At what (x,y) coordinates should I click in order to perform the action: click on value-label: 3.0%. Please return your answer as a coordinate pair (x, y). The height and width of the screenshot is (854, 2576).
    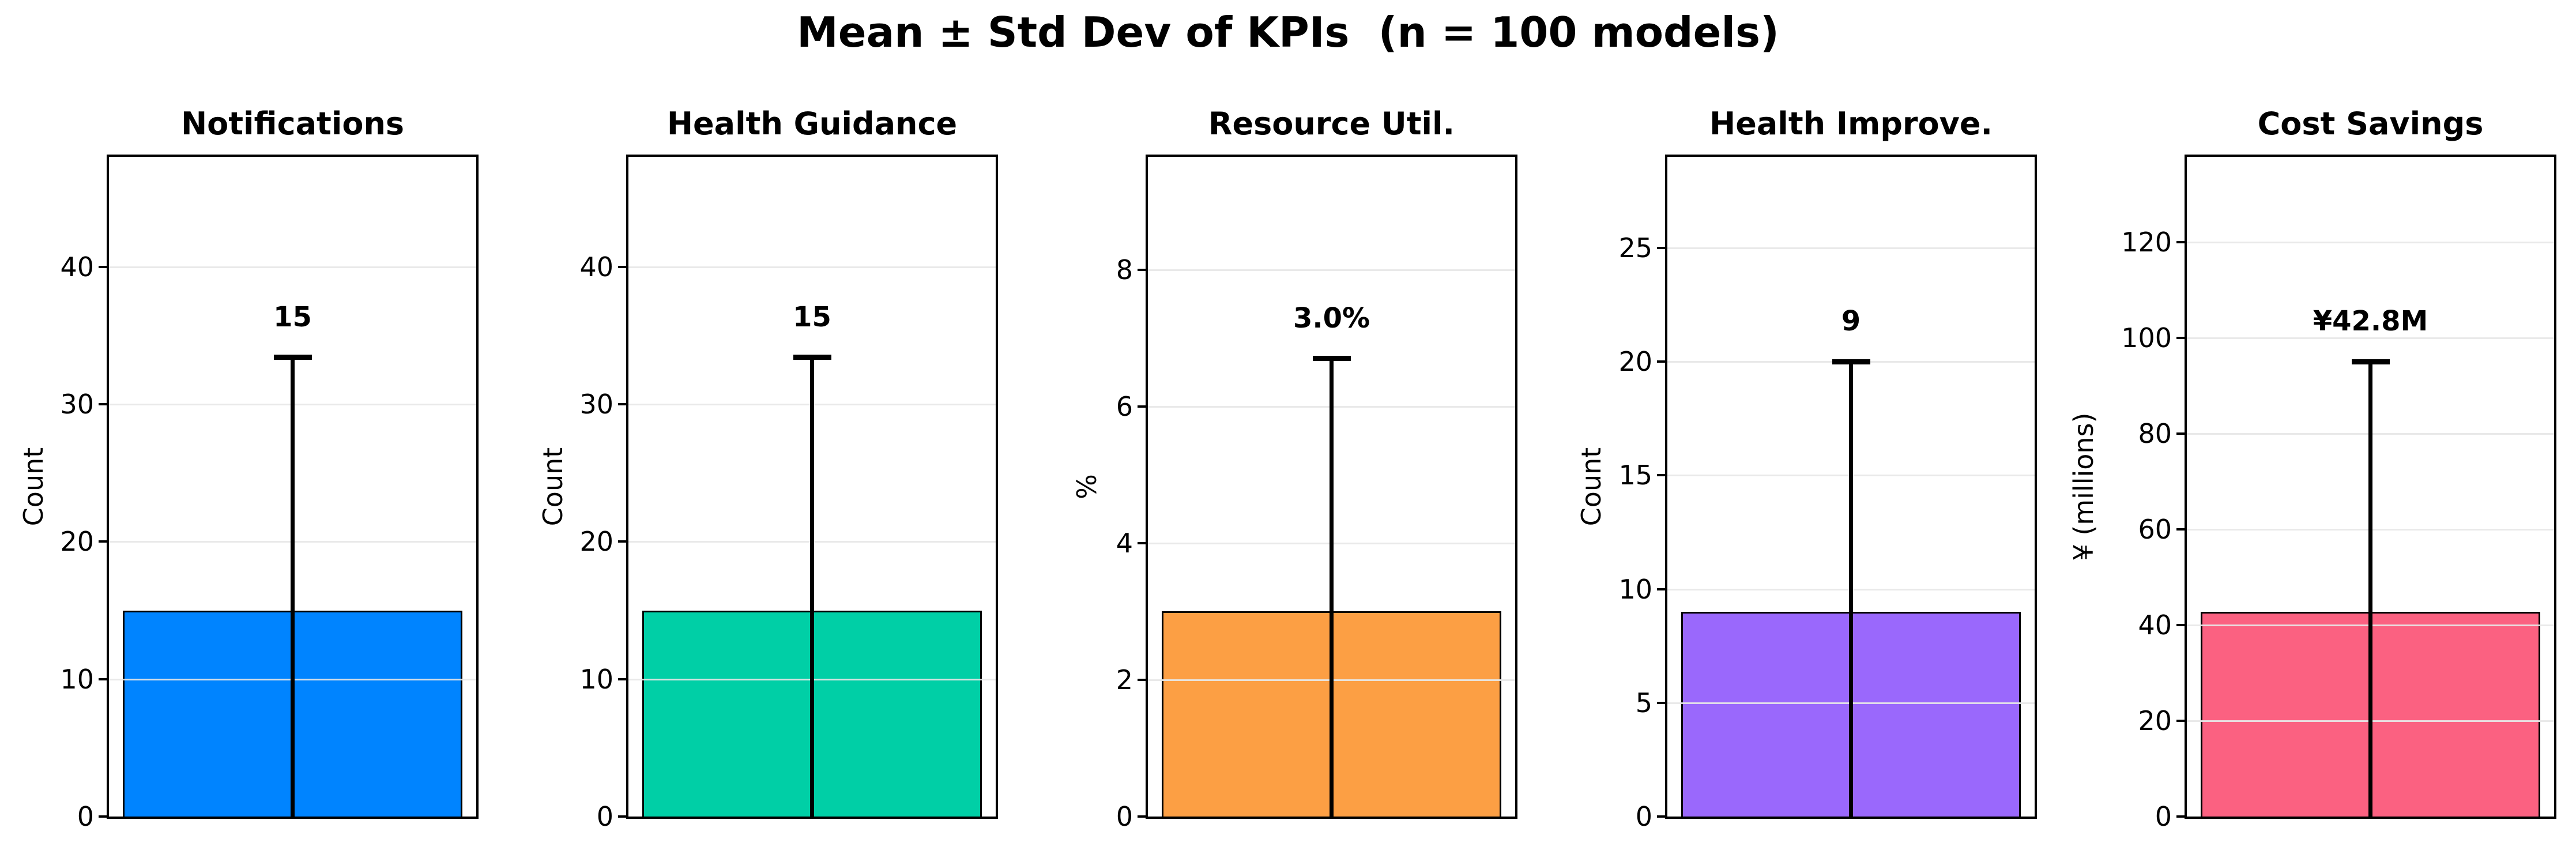
    Looking at the image, I should click on (1331, 318).